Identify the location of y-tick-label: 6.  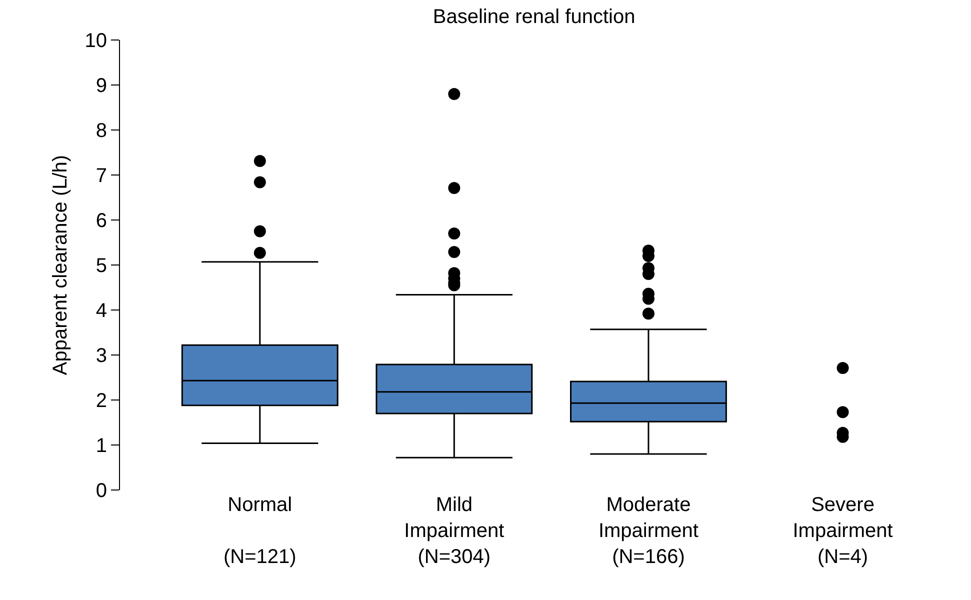
(101, 221).